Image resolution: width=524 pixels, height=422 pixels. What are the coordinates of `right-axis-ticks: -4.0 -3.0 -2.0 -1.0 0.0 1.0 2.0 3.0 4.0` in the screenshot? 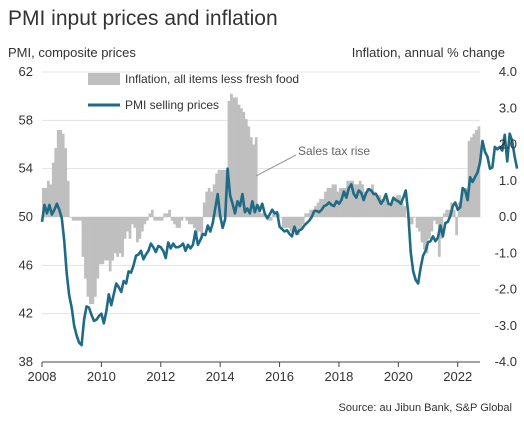 It's located at (506, 216).